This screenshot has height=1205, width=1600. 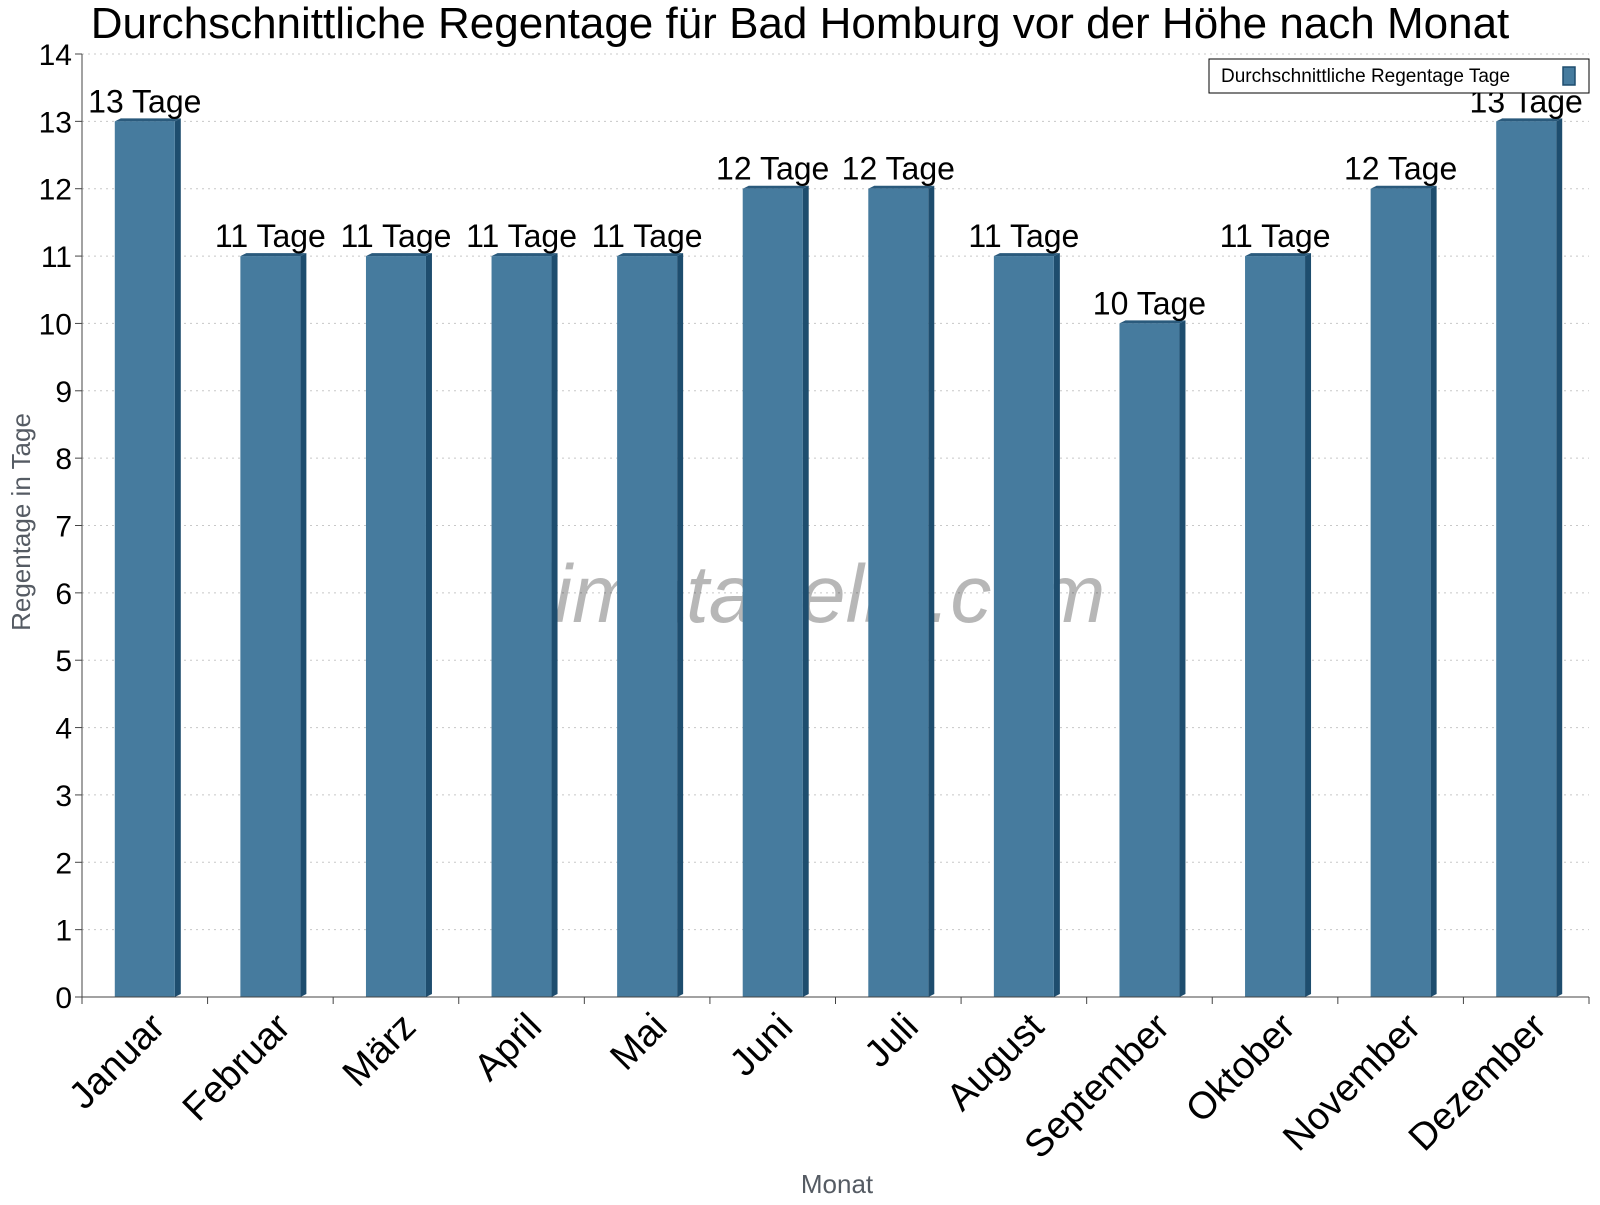 I want to click on y-tick-label: 13, so click(x=55, y=122).